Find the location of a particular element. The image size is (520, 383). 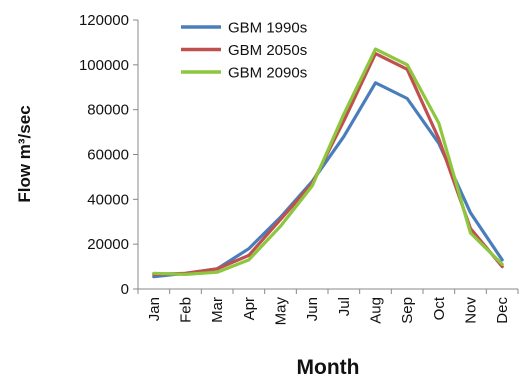

y-tick-label: 20000 is located at coordinates (108, 244).